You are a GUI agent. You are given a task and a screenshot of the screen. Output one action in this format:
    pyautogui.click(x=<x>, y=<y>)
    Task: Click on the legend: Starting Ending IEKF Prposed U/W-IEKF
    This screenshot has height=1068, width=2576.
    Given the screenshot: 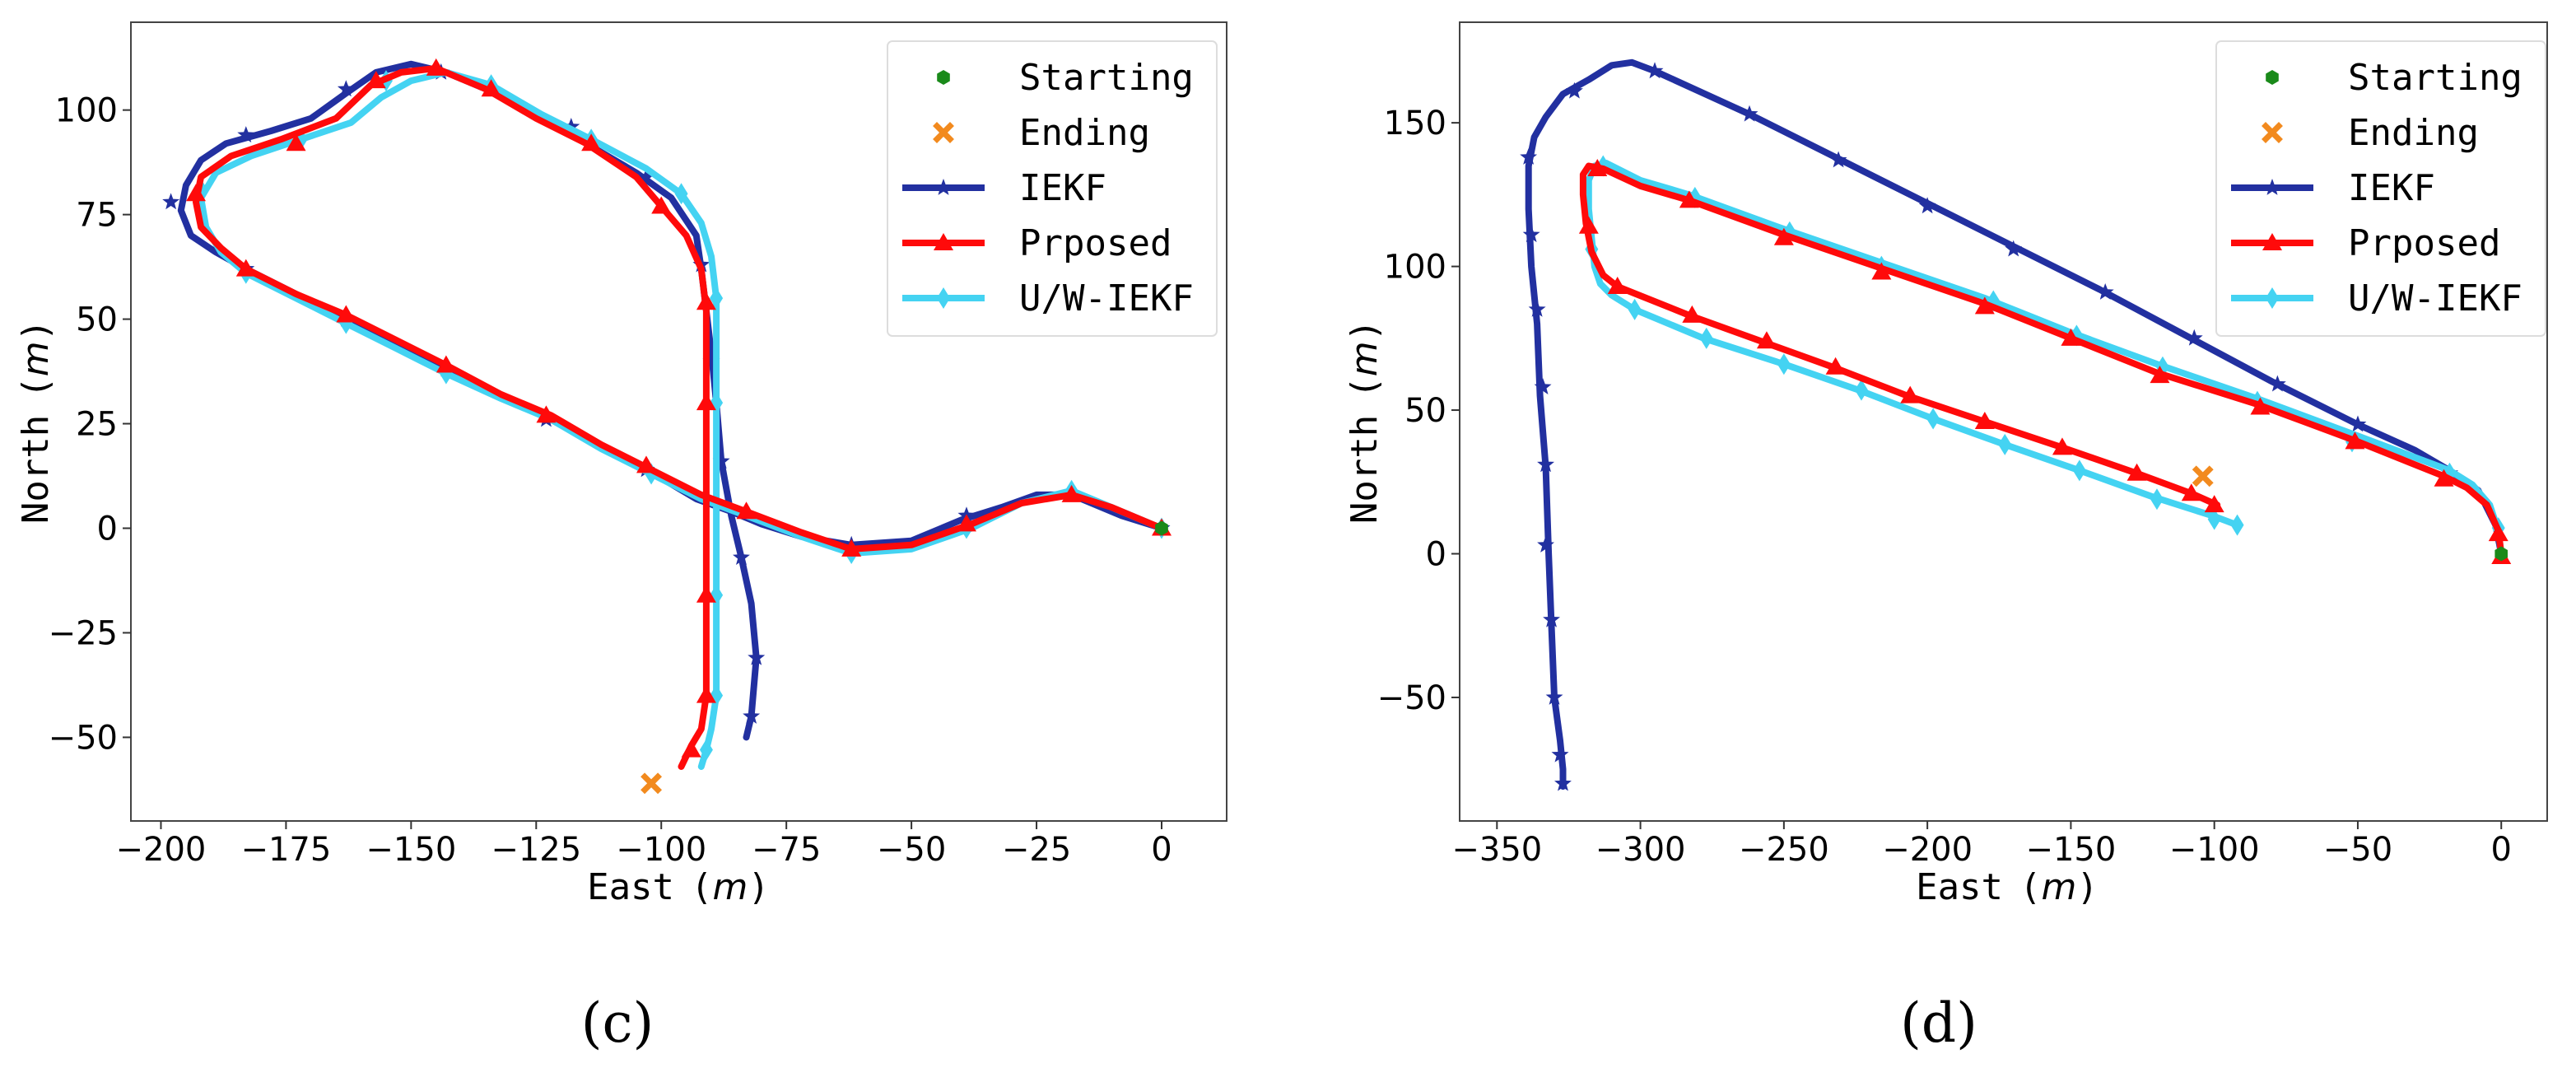 What is the action you would take?
    pyautogui.click(x=2380, y=188)
    